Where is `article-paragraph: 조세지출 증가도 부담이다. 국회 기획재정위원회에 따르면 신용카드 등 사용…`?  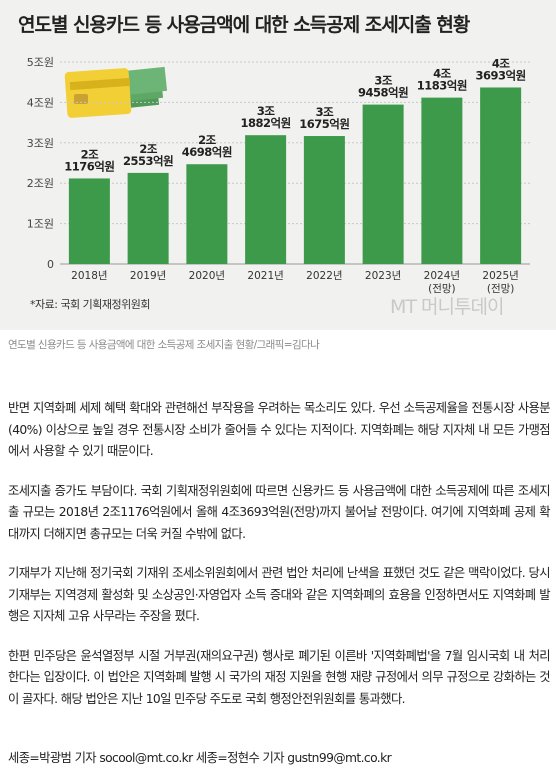 article-paragraph: 조세지출 증가도 부담이다. 국회 기획재정위원회에 따르면 신용카드 등 사용… is located at coordinates (279, 512).